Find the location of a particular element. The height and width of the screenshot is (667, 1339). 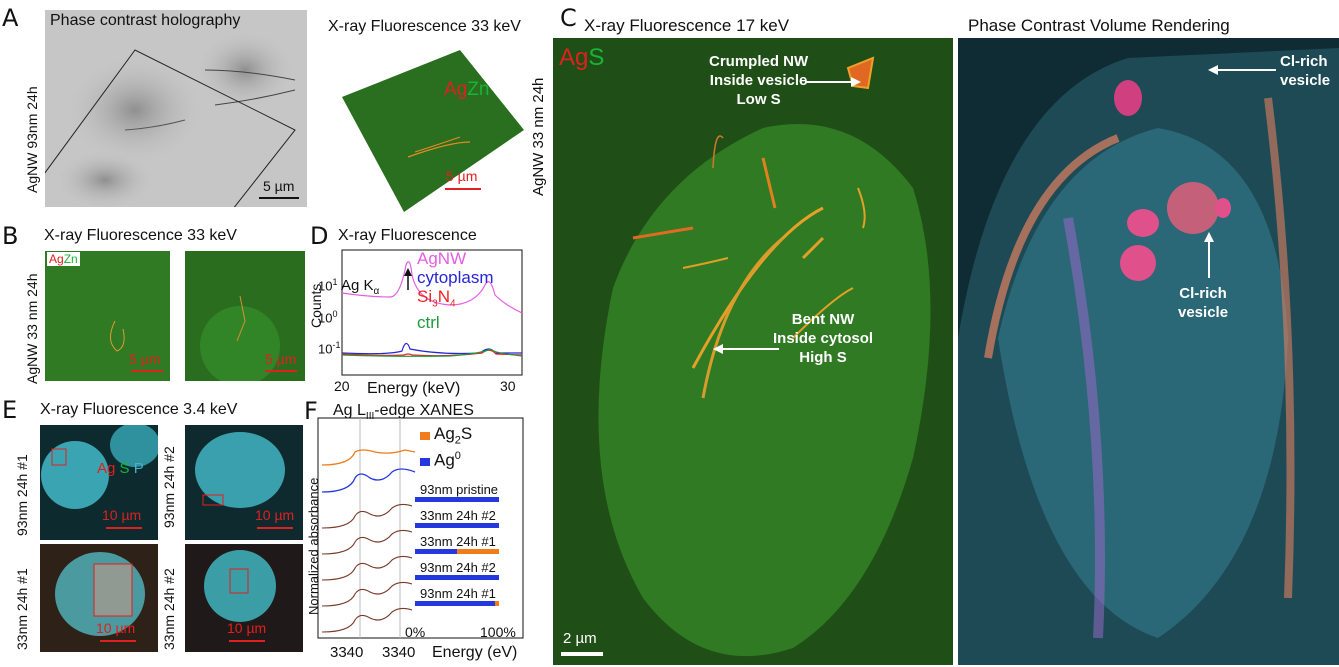

chart-xlabel: Energy (keV) is located at coordinates (414, 388).